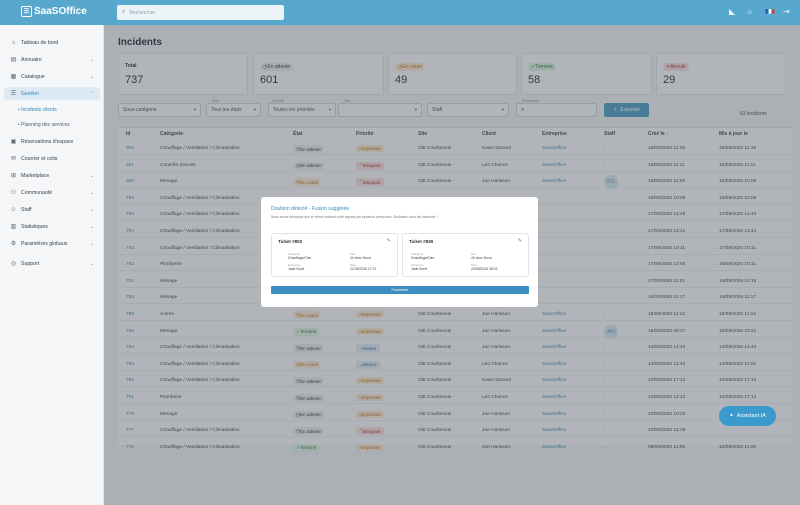 This screenshot has width=800, height=505. I want to click on cell-id: 781, so click(130, 397).